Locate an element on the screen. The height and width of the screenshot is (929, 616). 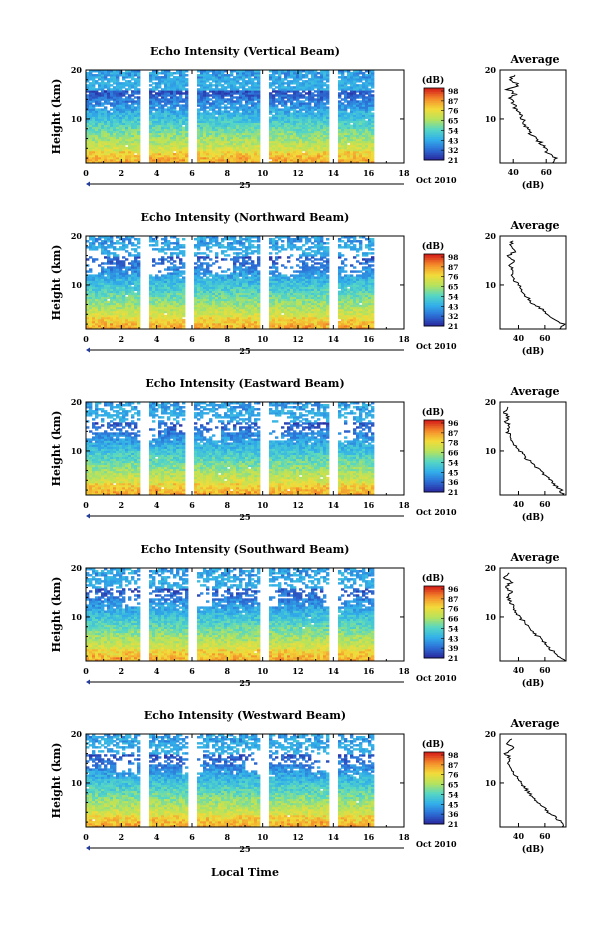
panel-title: Echo Intensity (Westward Beam) is located at coordinates (245, 715).